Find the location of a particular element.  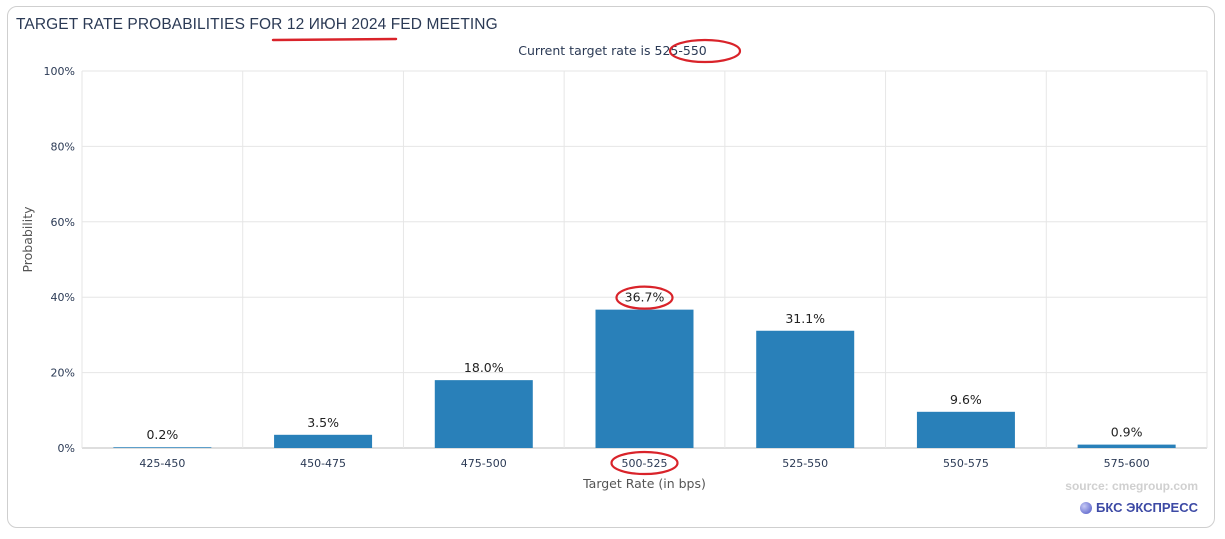

title-date: 12 ИЮН 2024 is located at coordinates (336, 24).